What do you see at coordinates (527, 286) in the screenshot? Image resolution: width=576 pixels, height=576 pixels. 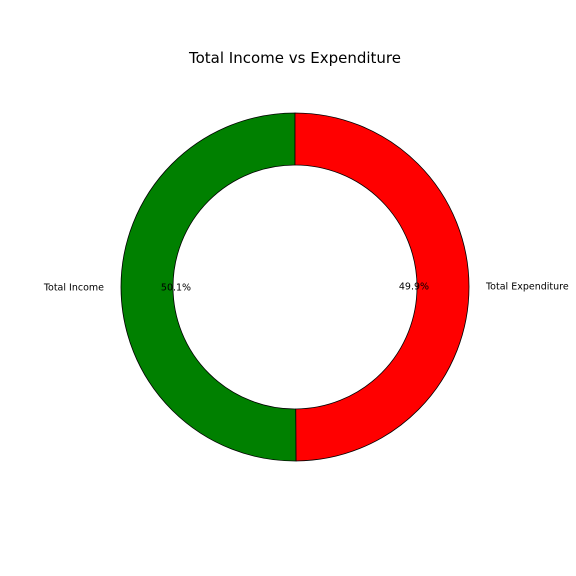 I see `slice-label-total-expenditure: Total Expenditure` at bounding box center [527, 286].